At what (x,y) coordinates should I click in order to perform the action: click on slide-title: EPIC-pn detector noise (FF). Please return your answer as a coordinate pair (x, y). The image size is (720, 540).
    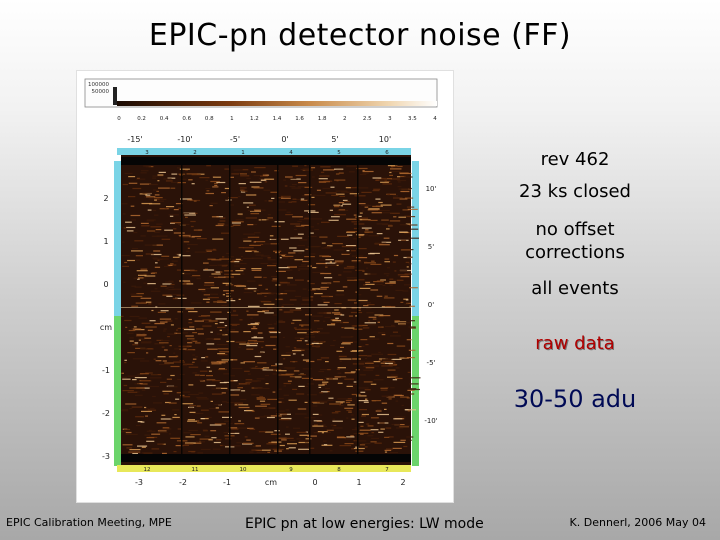
    Looking at the image, I should click on (360, 35).